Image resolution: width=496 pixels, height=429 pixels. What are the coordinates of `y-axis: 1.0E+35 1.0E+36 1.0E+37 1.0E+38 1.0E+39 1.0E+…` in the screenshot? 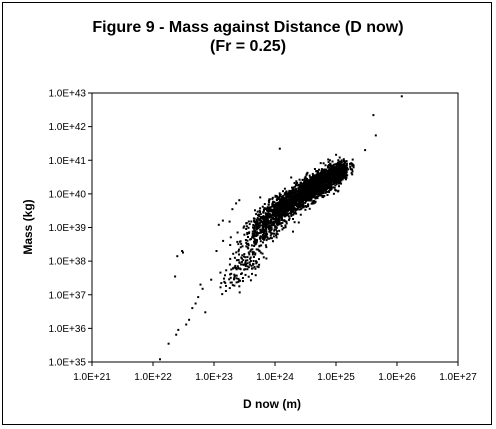 It's located at (70, 229).